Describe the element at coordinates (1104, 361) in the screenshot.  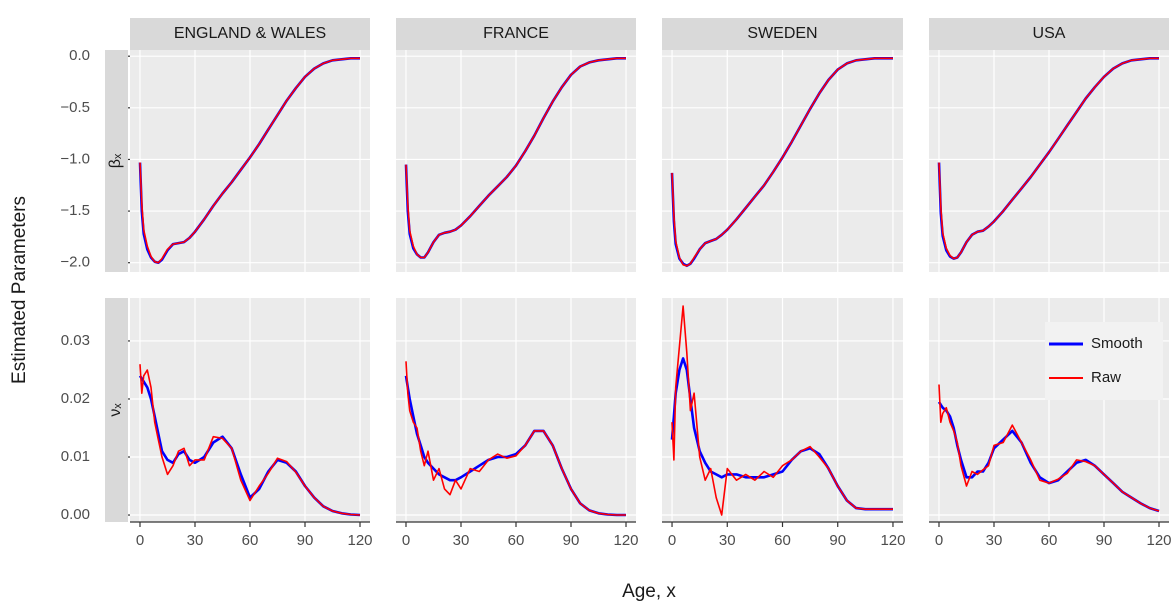
I see `legend-background` at that location.